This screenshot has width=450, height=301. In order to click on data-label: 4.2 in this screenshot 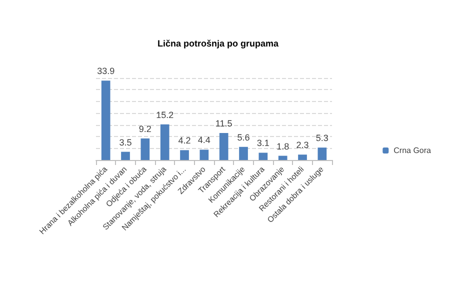, I will do `click(184, 141)`.